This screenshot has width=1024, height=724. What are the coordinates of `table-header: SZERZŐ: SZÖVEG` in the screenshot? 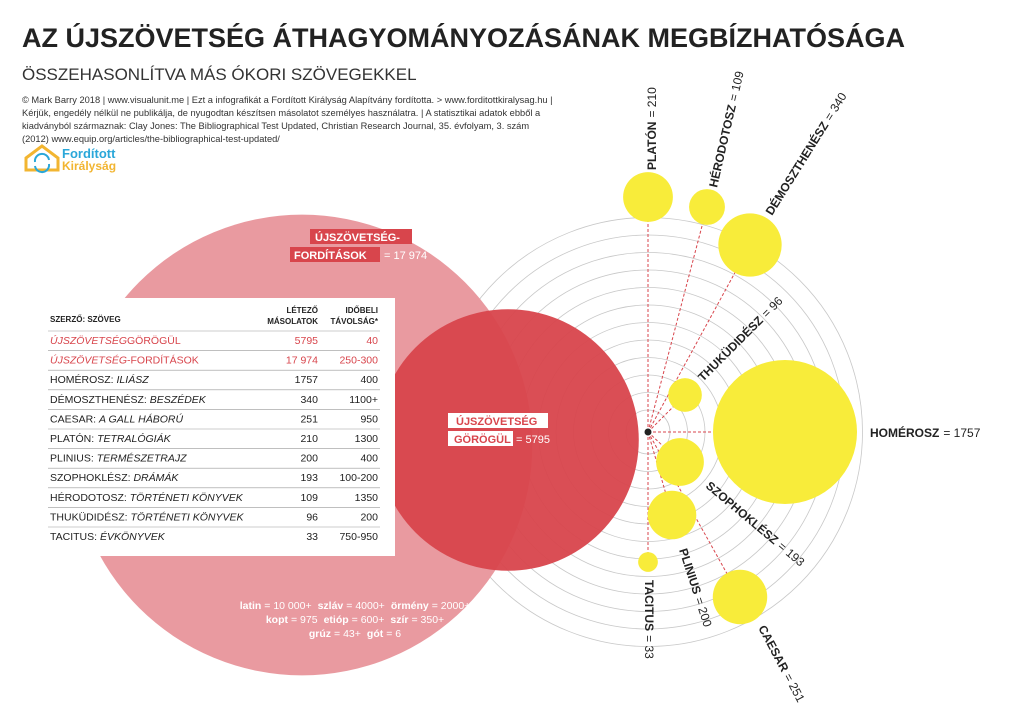 It's located at (85, 319).